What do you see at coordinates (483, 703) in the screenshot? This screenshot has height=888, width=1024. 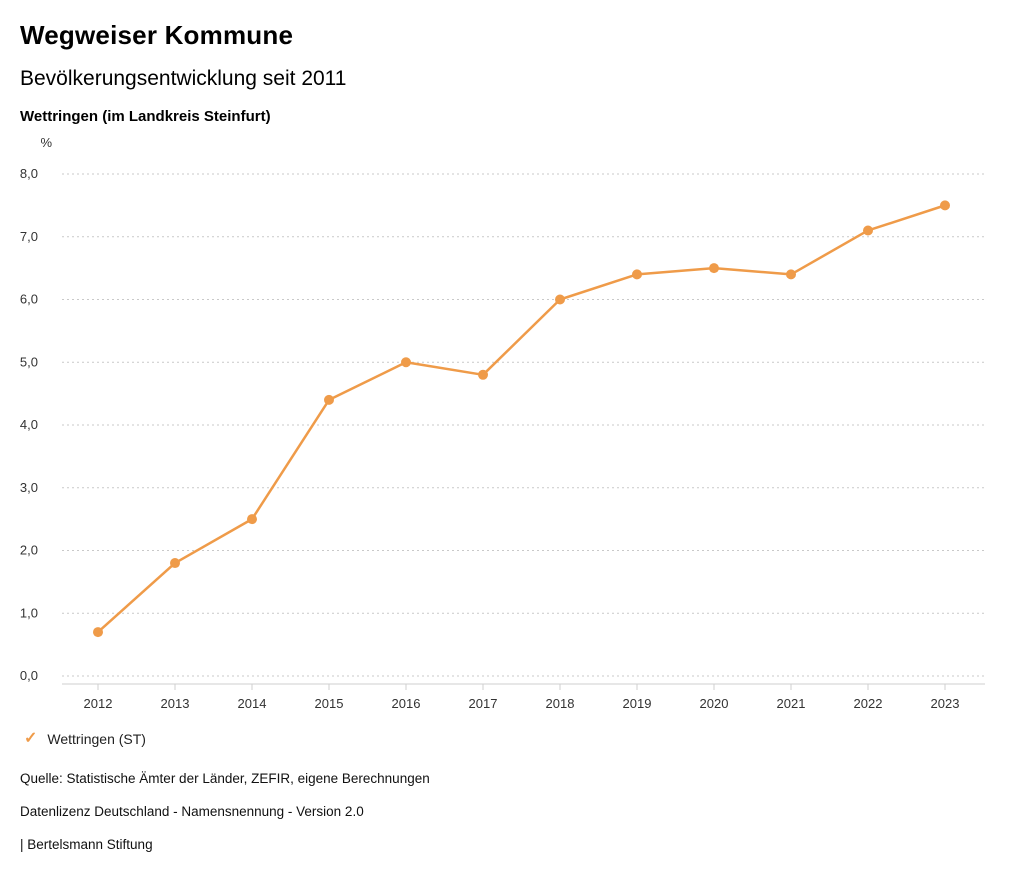 I see `x-axis-label: 2017` at bounding box center [483, 703].